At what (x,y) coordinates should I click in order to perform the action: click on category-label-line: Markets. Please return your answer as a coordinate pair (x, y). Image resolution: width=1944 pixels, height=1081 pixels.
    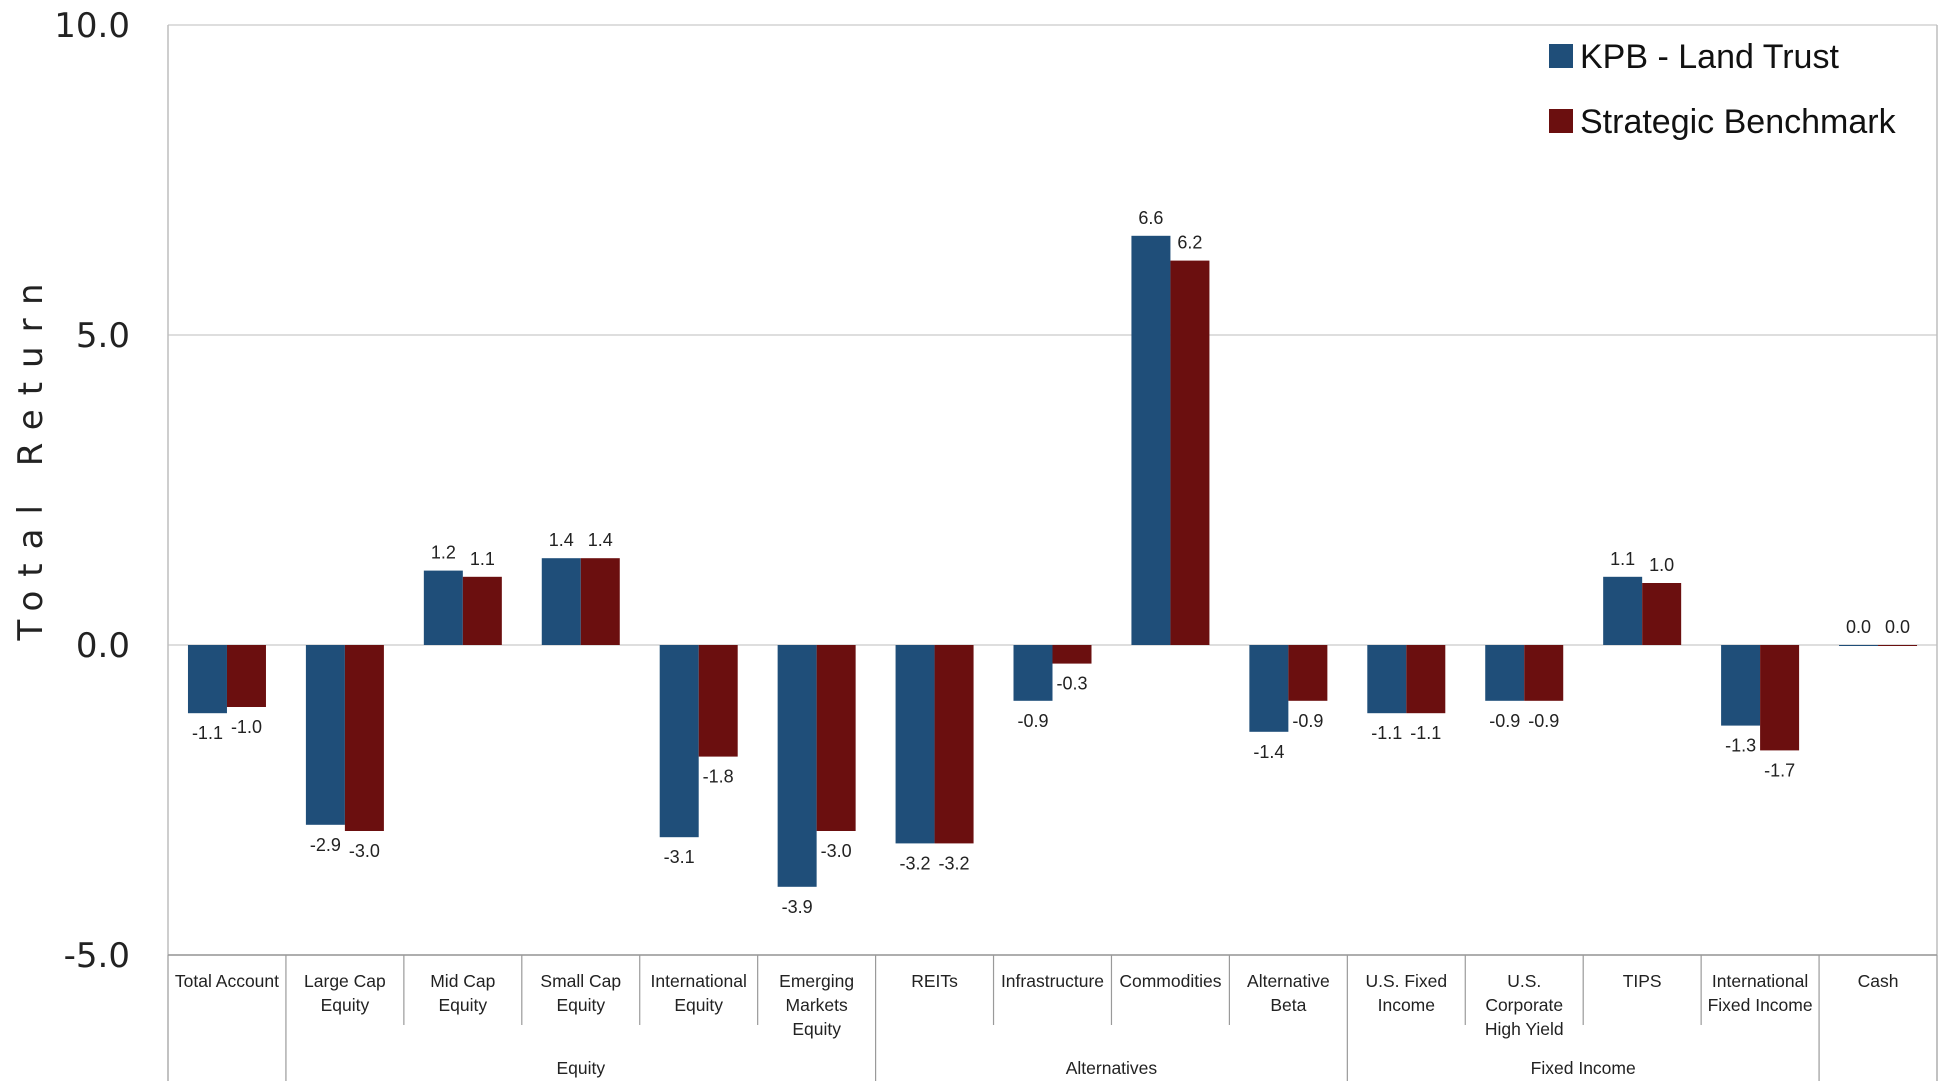
    Looking at the image, I should click on (817, 1005).